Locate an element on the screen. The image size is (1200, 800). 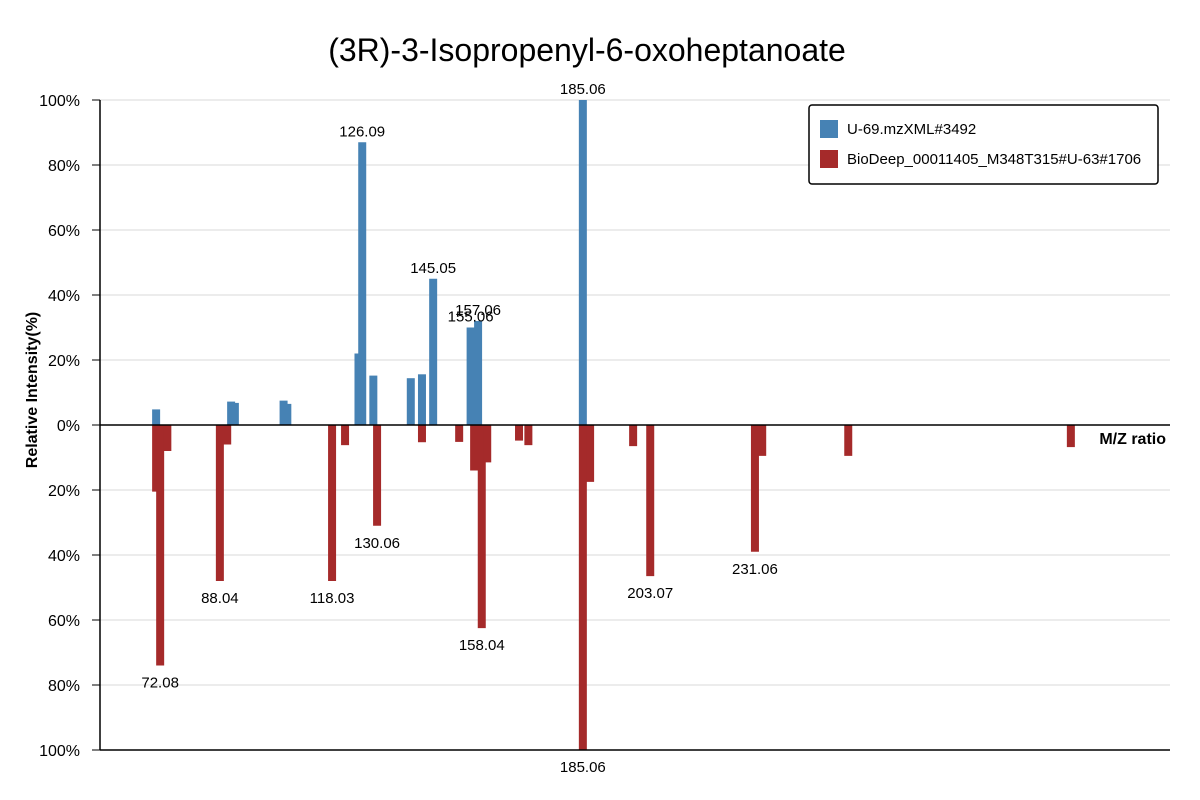
query-peak-label: 155.06 is located at coordinates (471, 317).